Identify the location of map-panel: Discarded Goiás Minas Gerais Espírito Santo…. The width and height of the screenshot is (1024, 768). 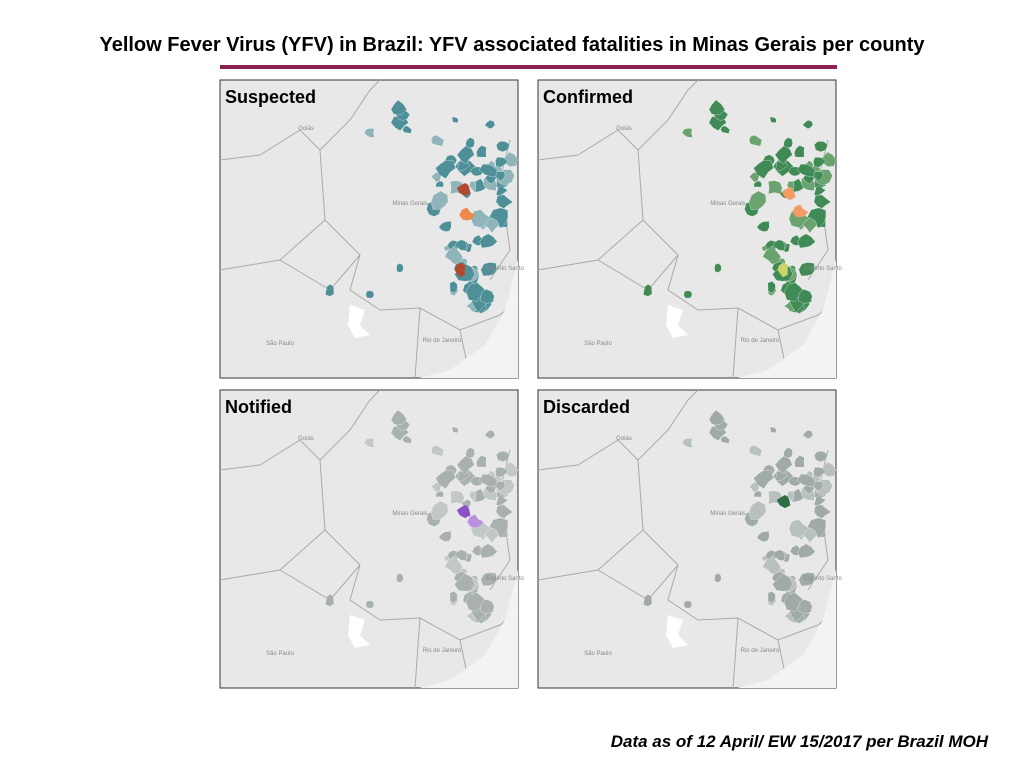
(690, 539).